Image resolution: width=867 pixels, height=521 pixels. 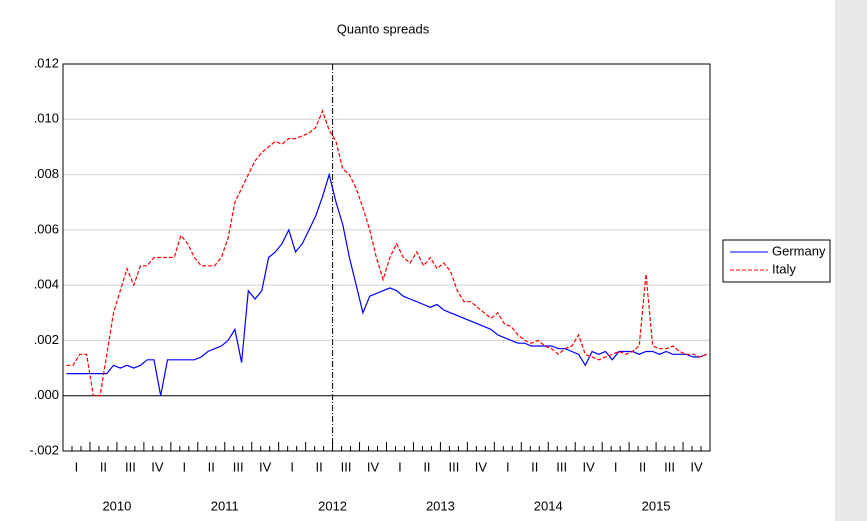 I want to click on legend-label: Germany, so click(x=799, y=250).